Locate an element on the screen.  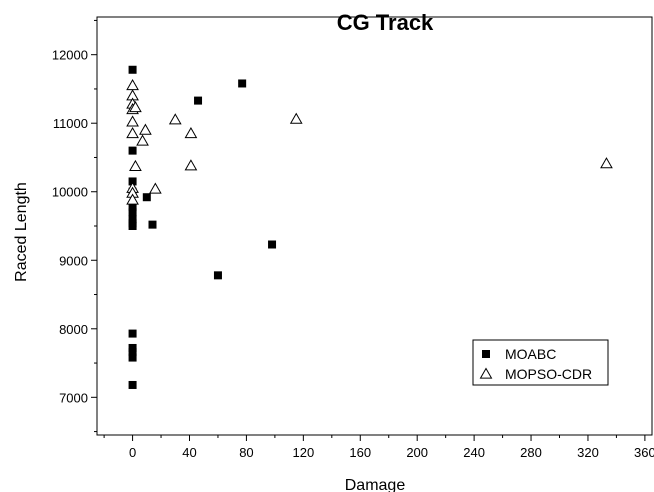
y-tick-label: 7000 is located at coordinates (73, 397).